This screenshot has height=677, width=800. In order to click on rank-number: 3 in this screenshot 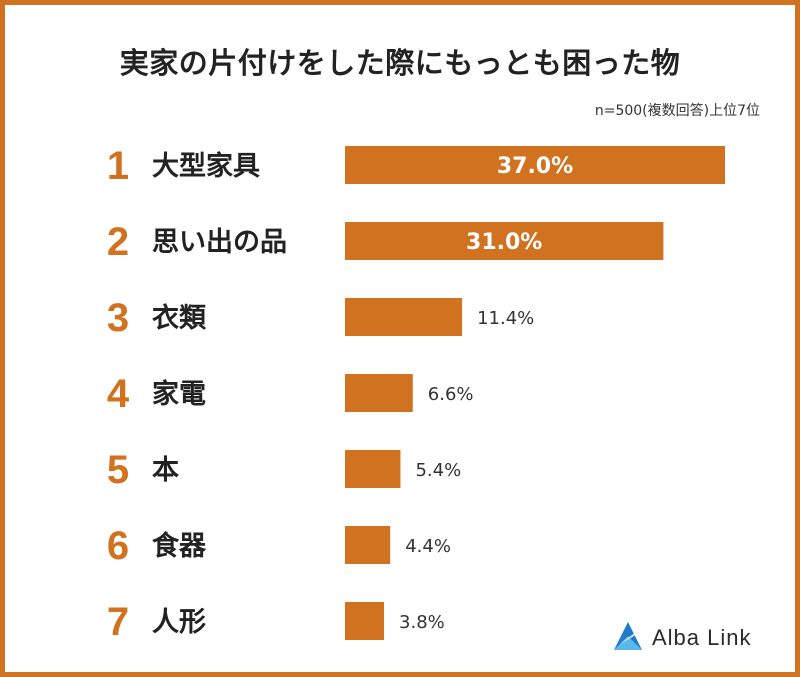, I will do `click(118, 318)`.